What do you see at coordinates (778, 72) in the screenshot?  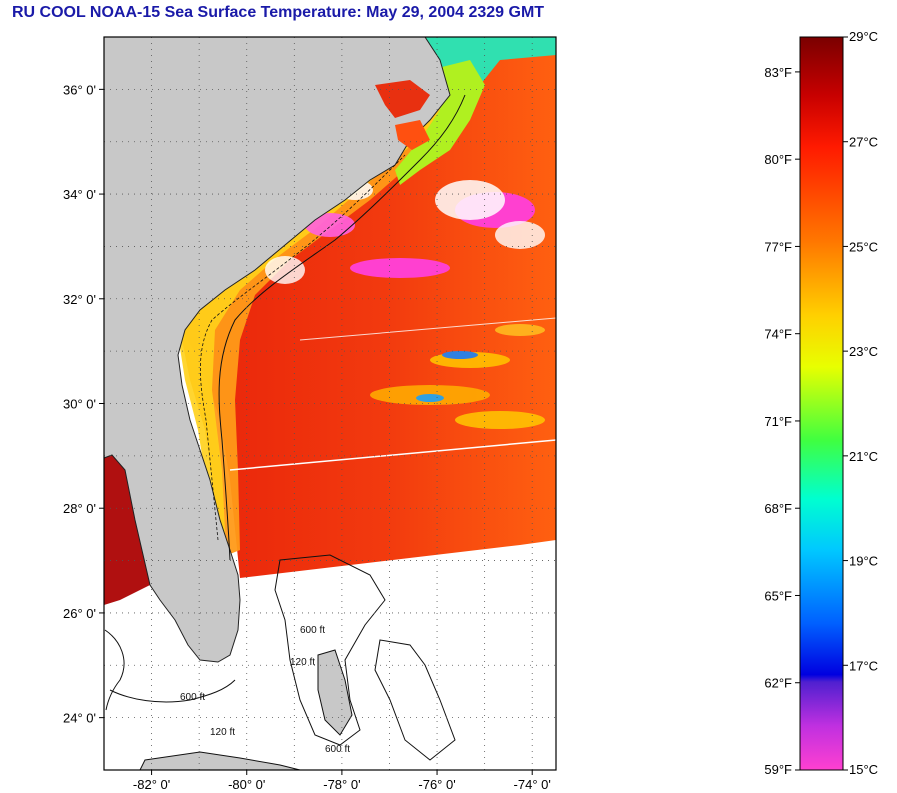 I see `colorbar-fahrenheit-label: 83°F` at bounding box center [778, 72].